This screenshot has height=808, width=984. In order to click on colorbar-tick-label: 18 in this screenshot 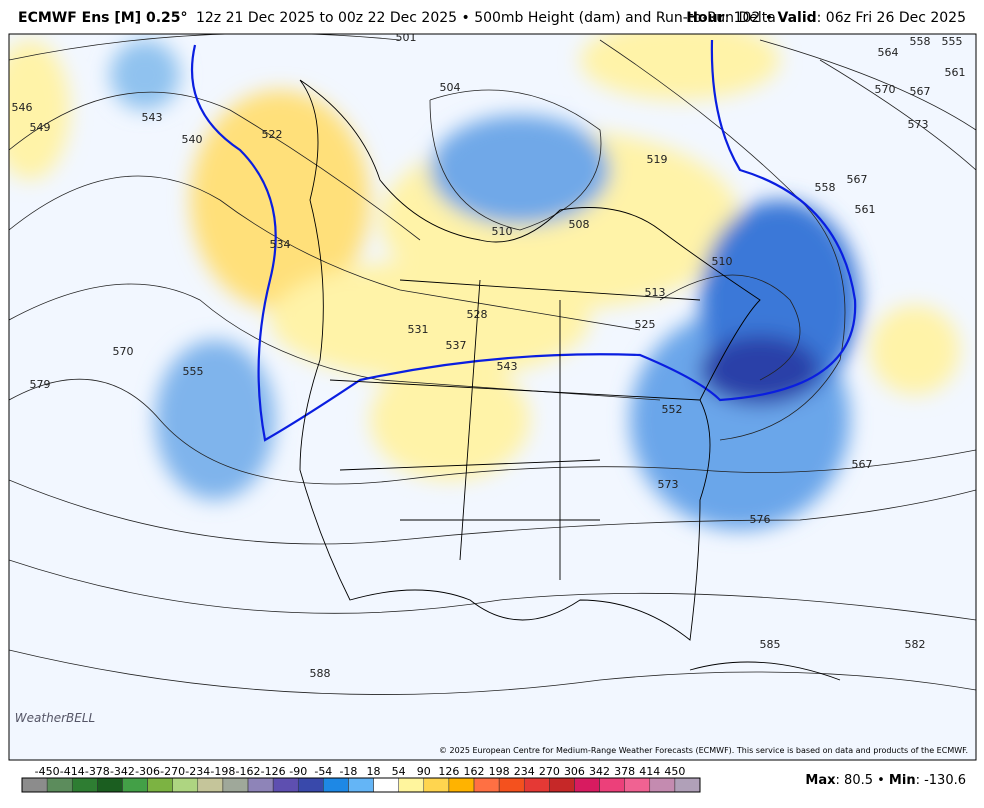, I will do `click(374, 771)`.